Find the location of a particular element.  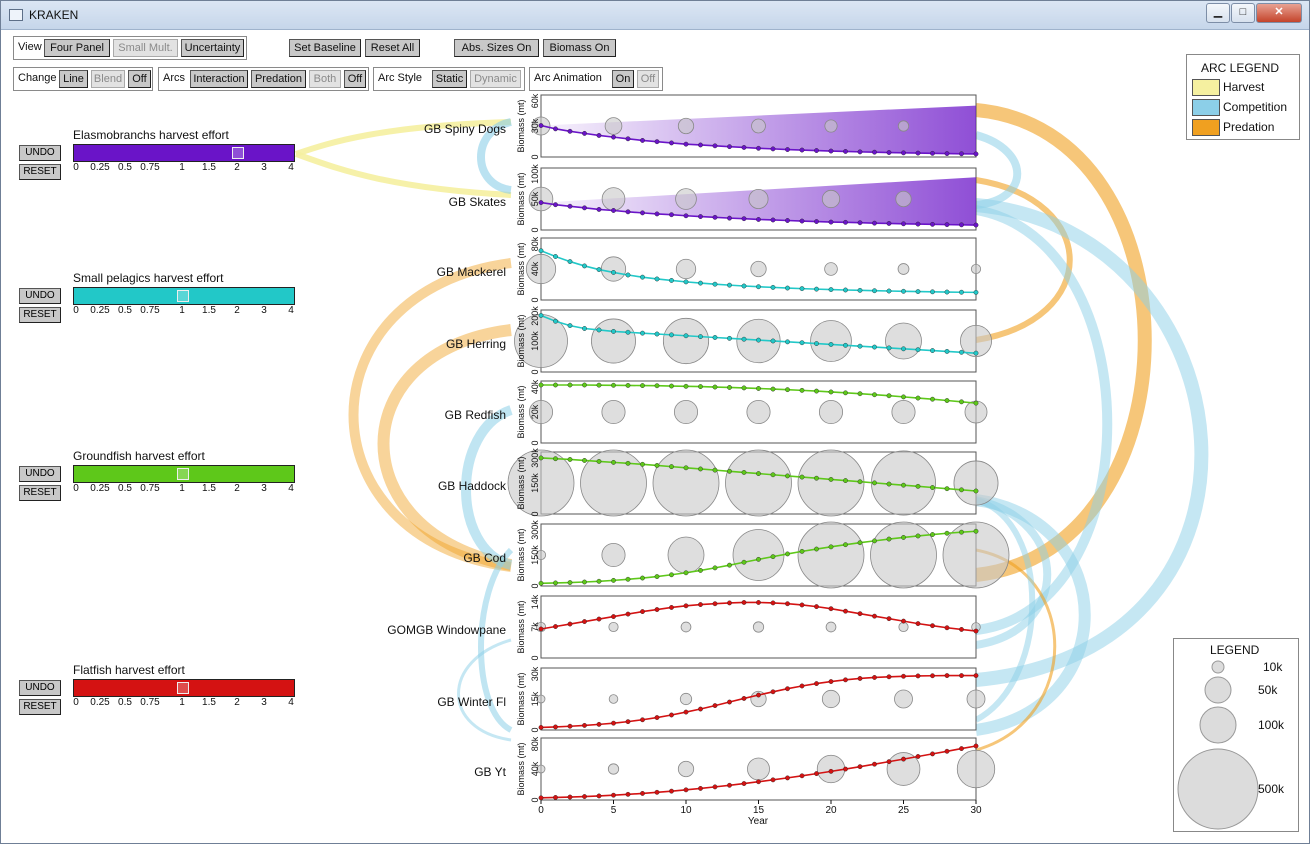

species-label: GB Winter Fl is located at coordinates (471, 702).